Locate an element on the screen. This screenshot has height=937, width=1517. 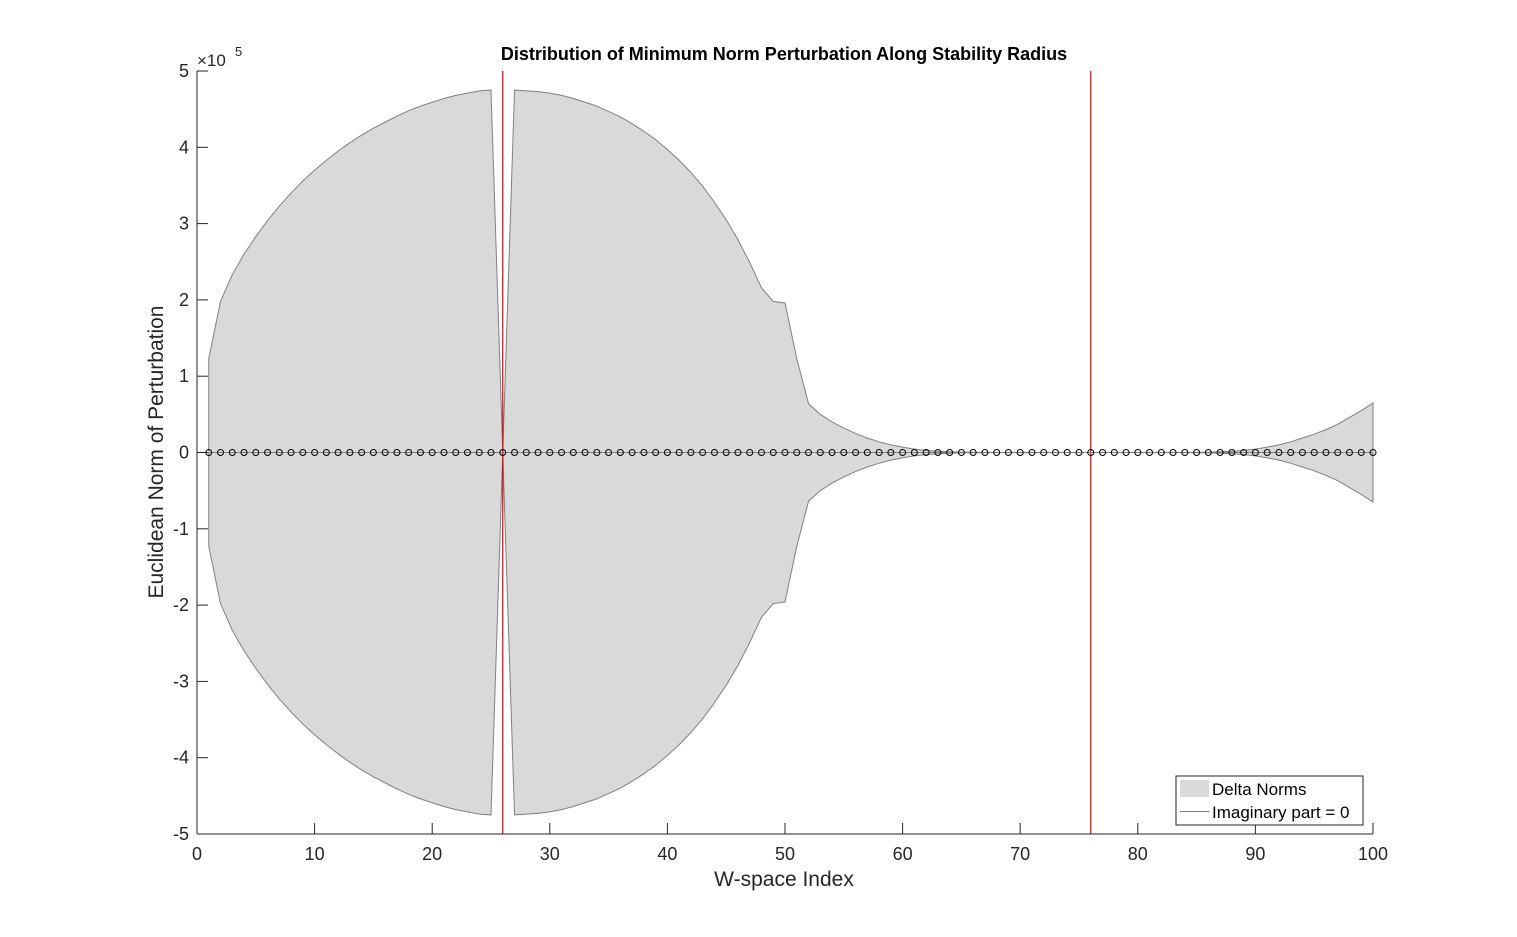
y-multiplier-base: ×10 is located at coordinates (211, 60).